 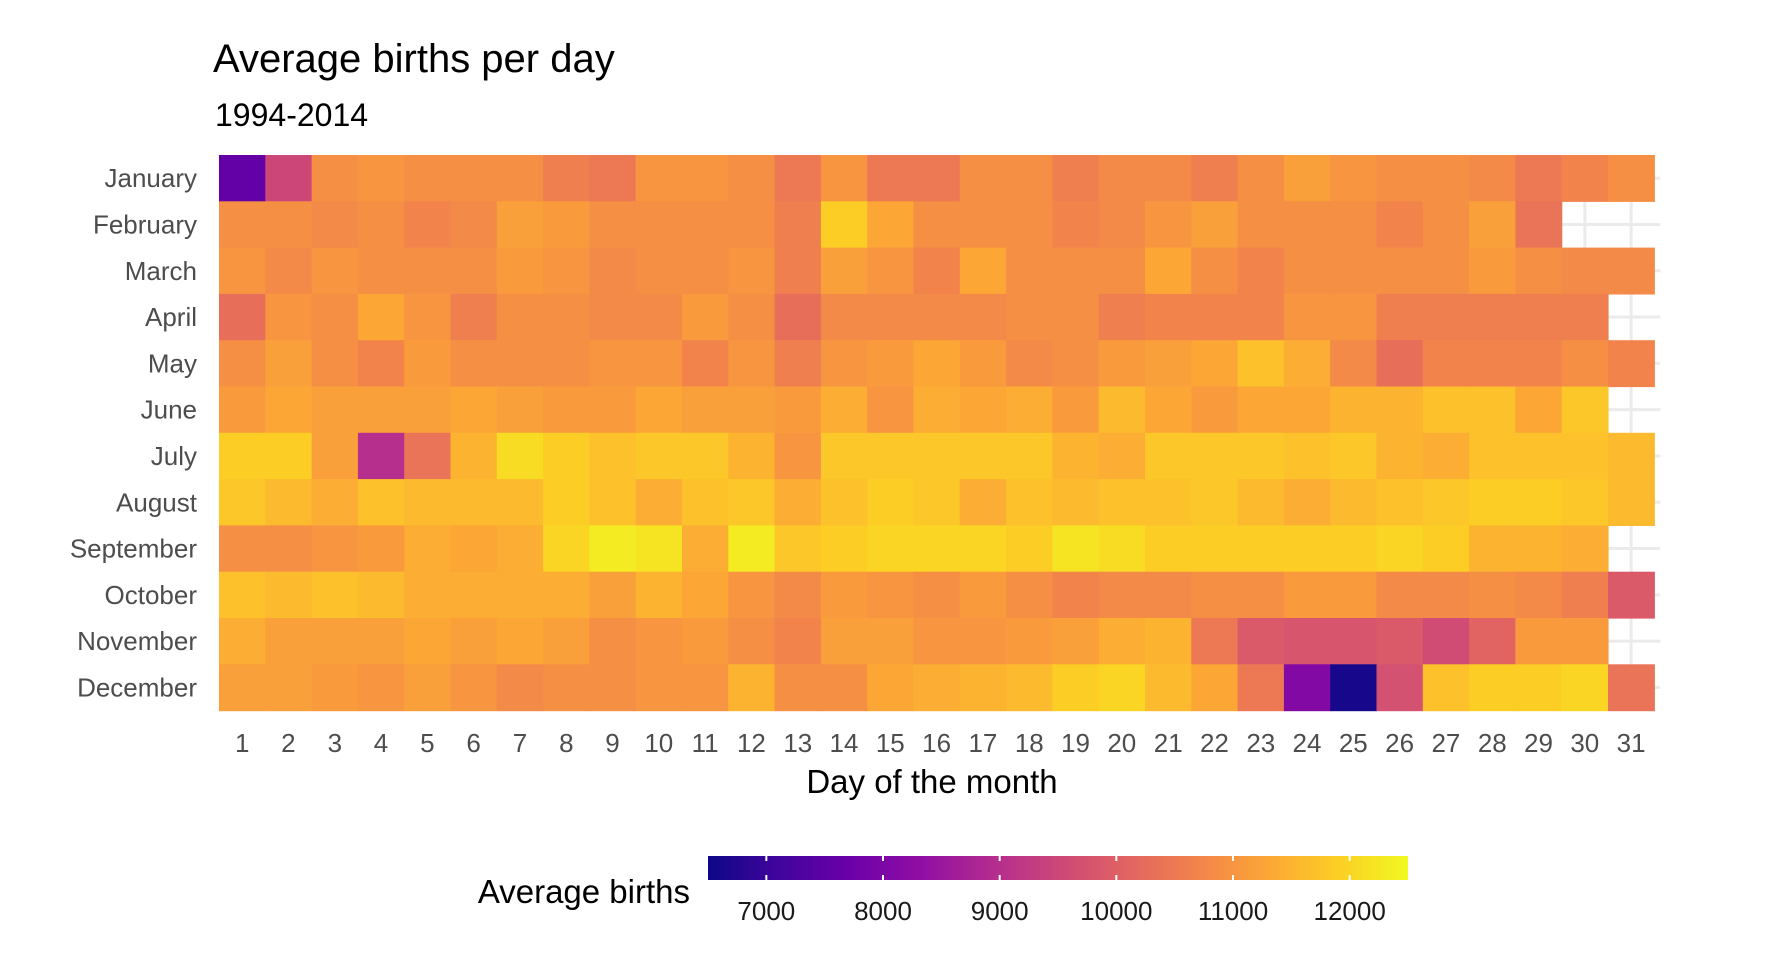 I want to click on colorbar-tick-label: 11000, so click(x=1233, y=911).